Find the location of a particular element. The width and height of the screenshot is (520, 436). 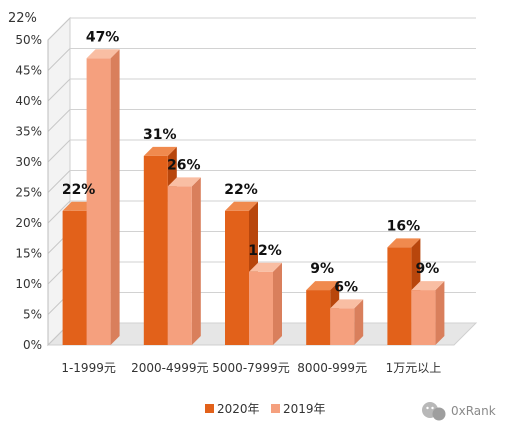

wechat-icon is located at coordinates (434, 411).